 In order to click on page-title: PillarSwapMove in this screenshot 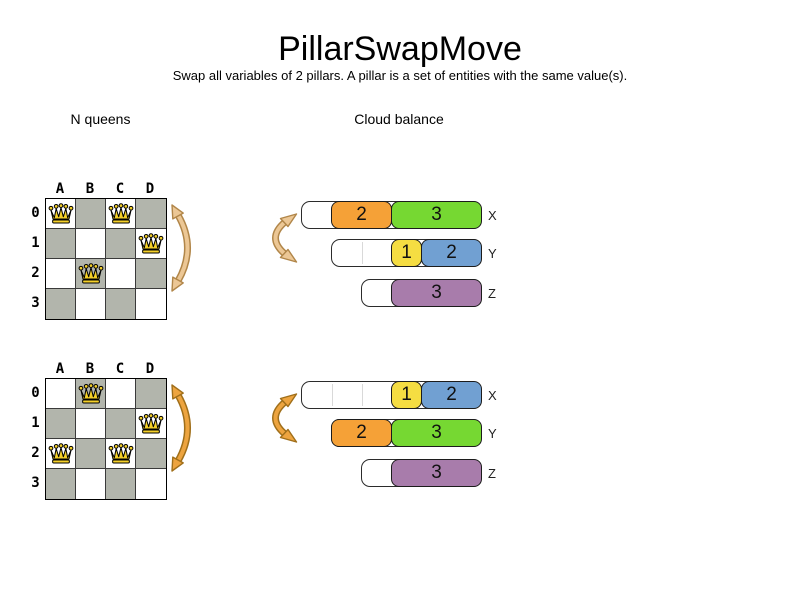, I will do `click(400, 49)`.